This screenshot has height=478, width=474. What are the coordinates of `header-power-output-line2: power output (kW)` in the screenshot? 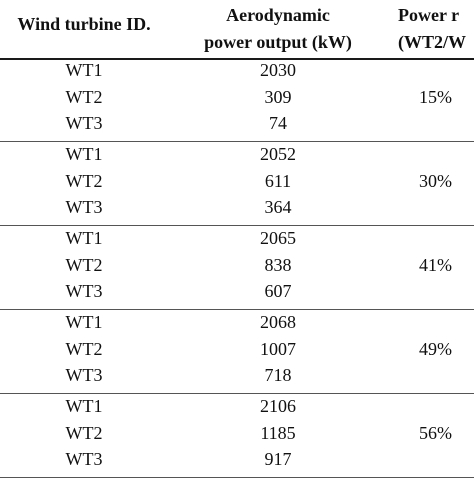 It's located at (278, 42).